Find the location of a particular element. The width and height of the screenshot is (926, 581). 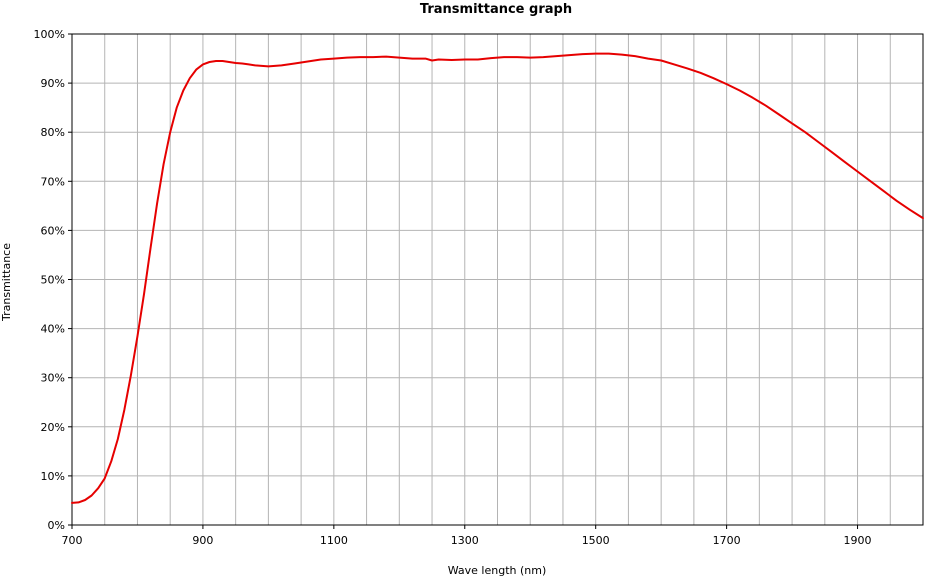

chart-title: Transmittance graph is located at coordinates (496, 9).